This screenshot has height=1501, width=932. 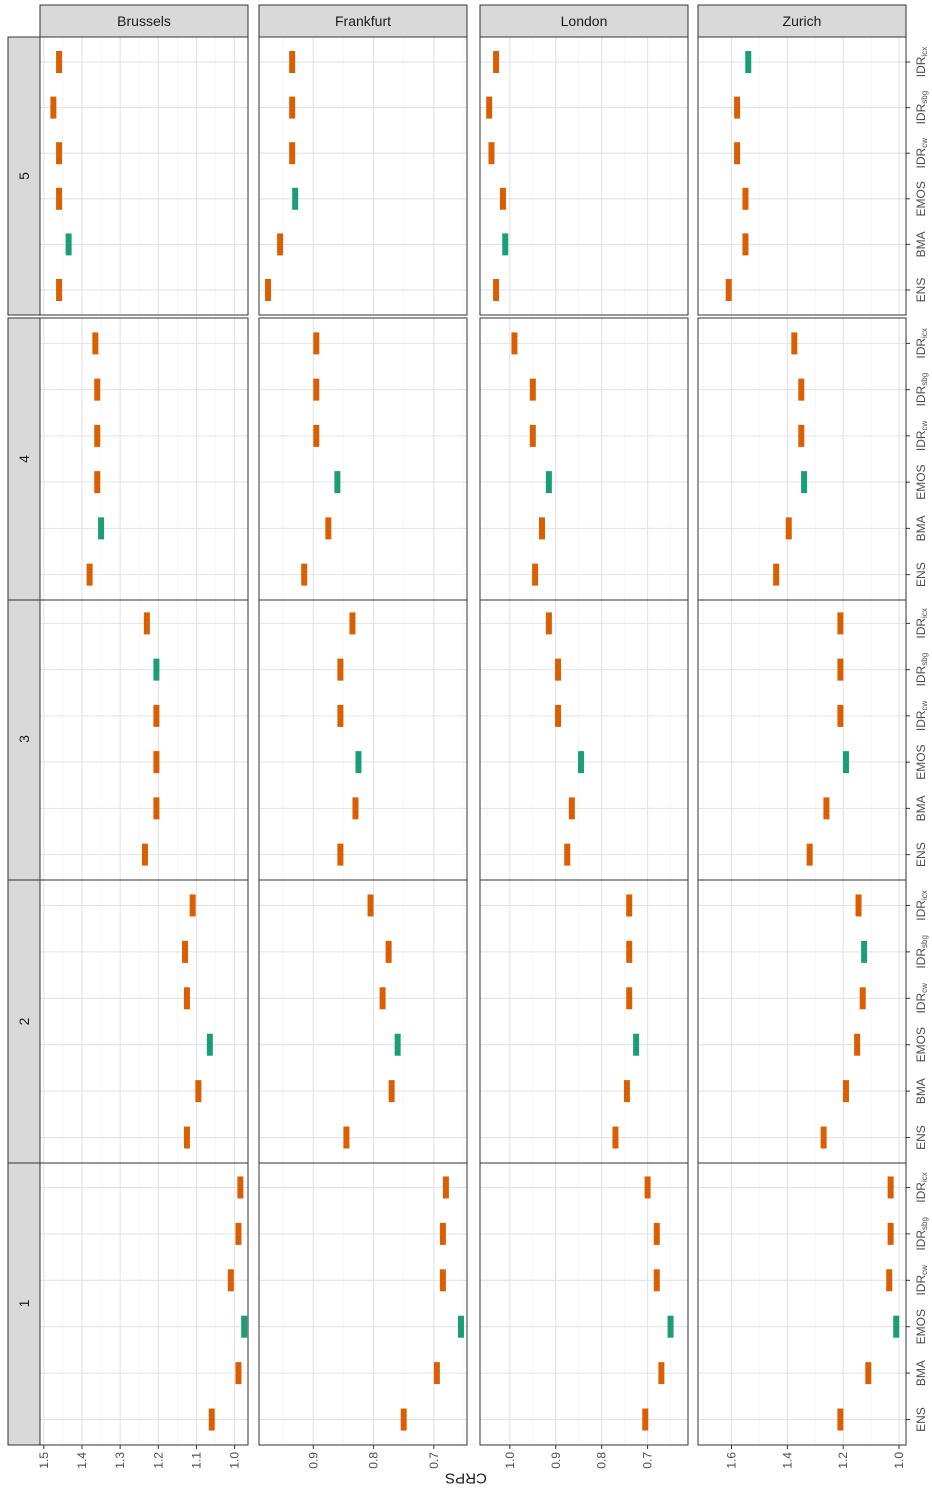 What do you see at coordinates (843, 1460) in the screenshot?
I see `value-tick-label: 1.2` at bounding box center [843, 1460].